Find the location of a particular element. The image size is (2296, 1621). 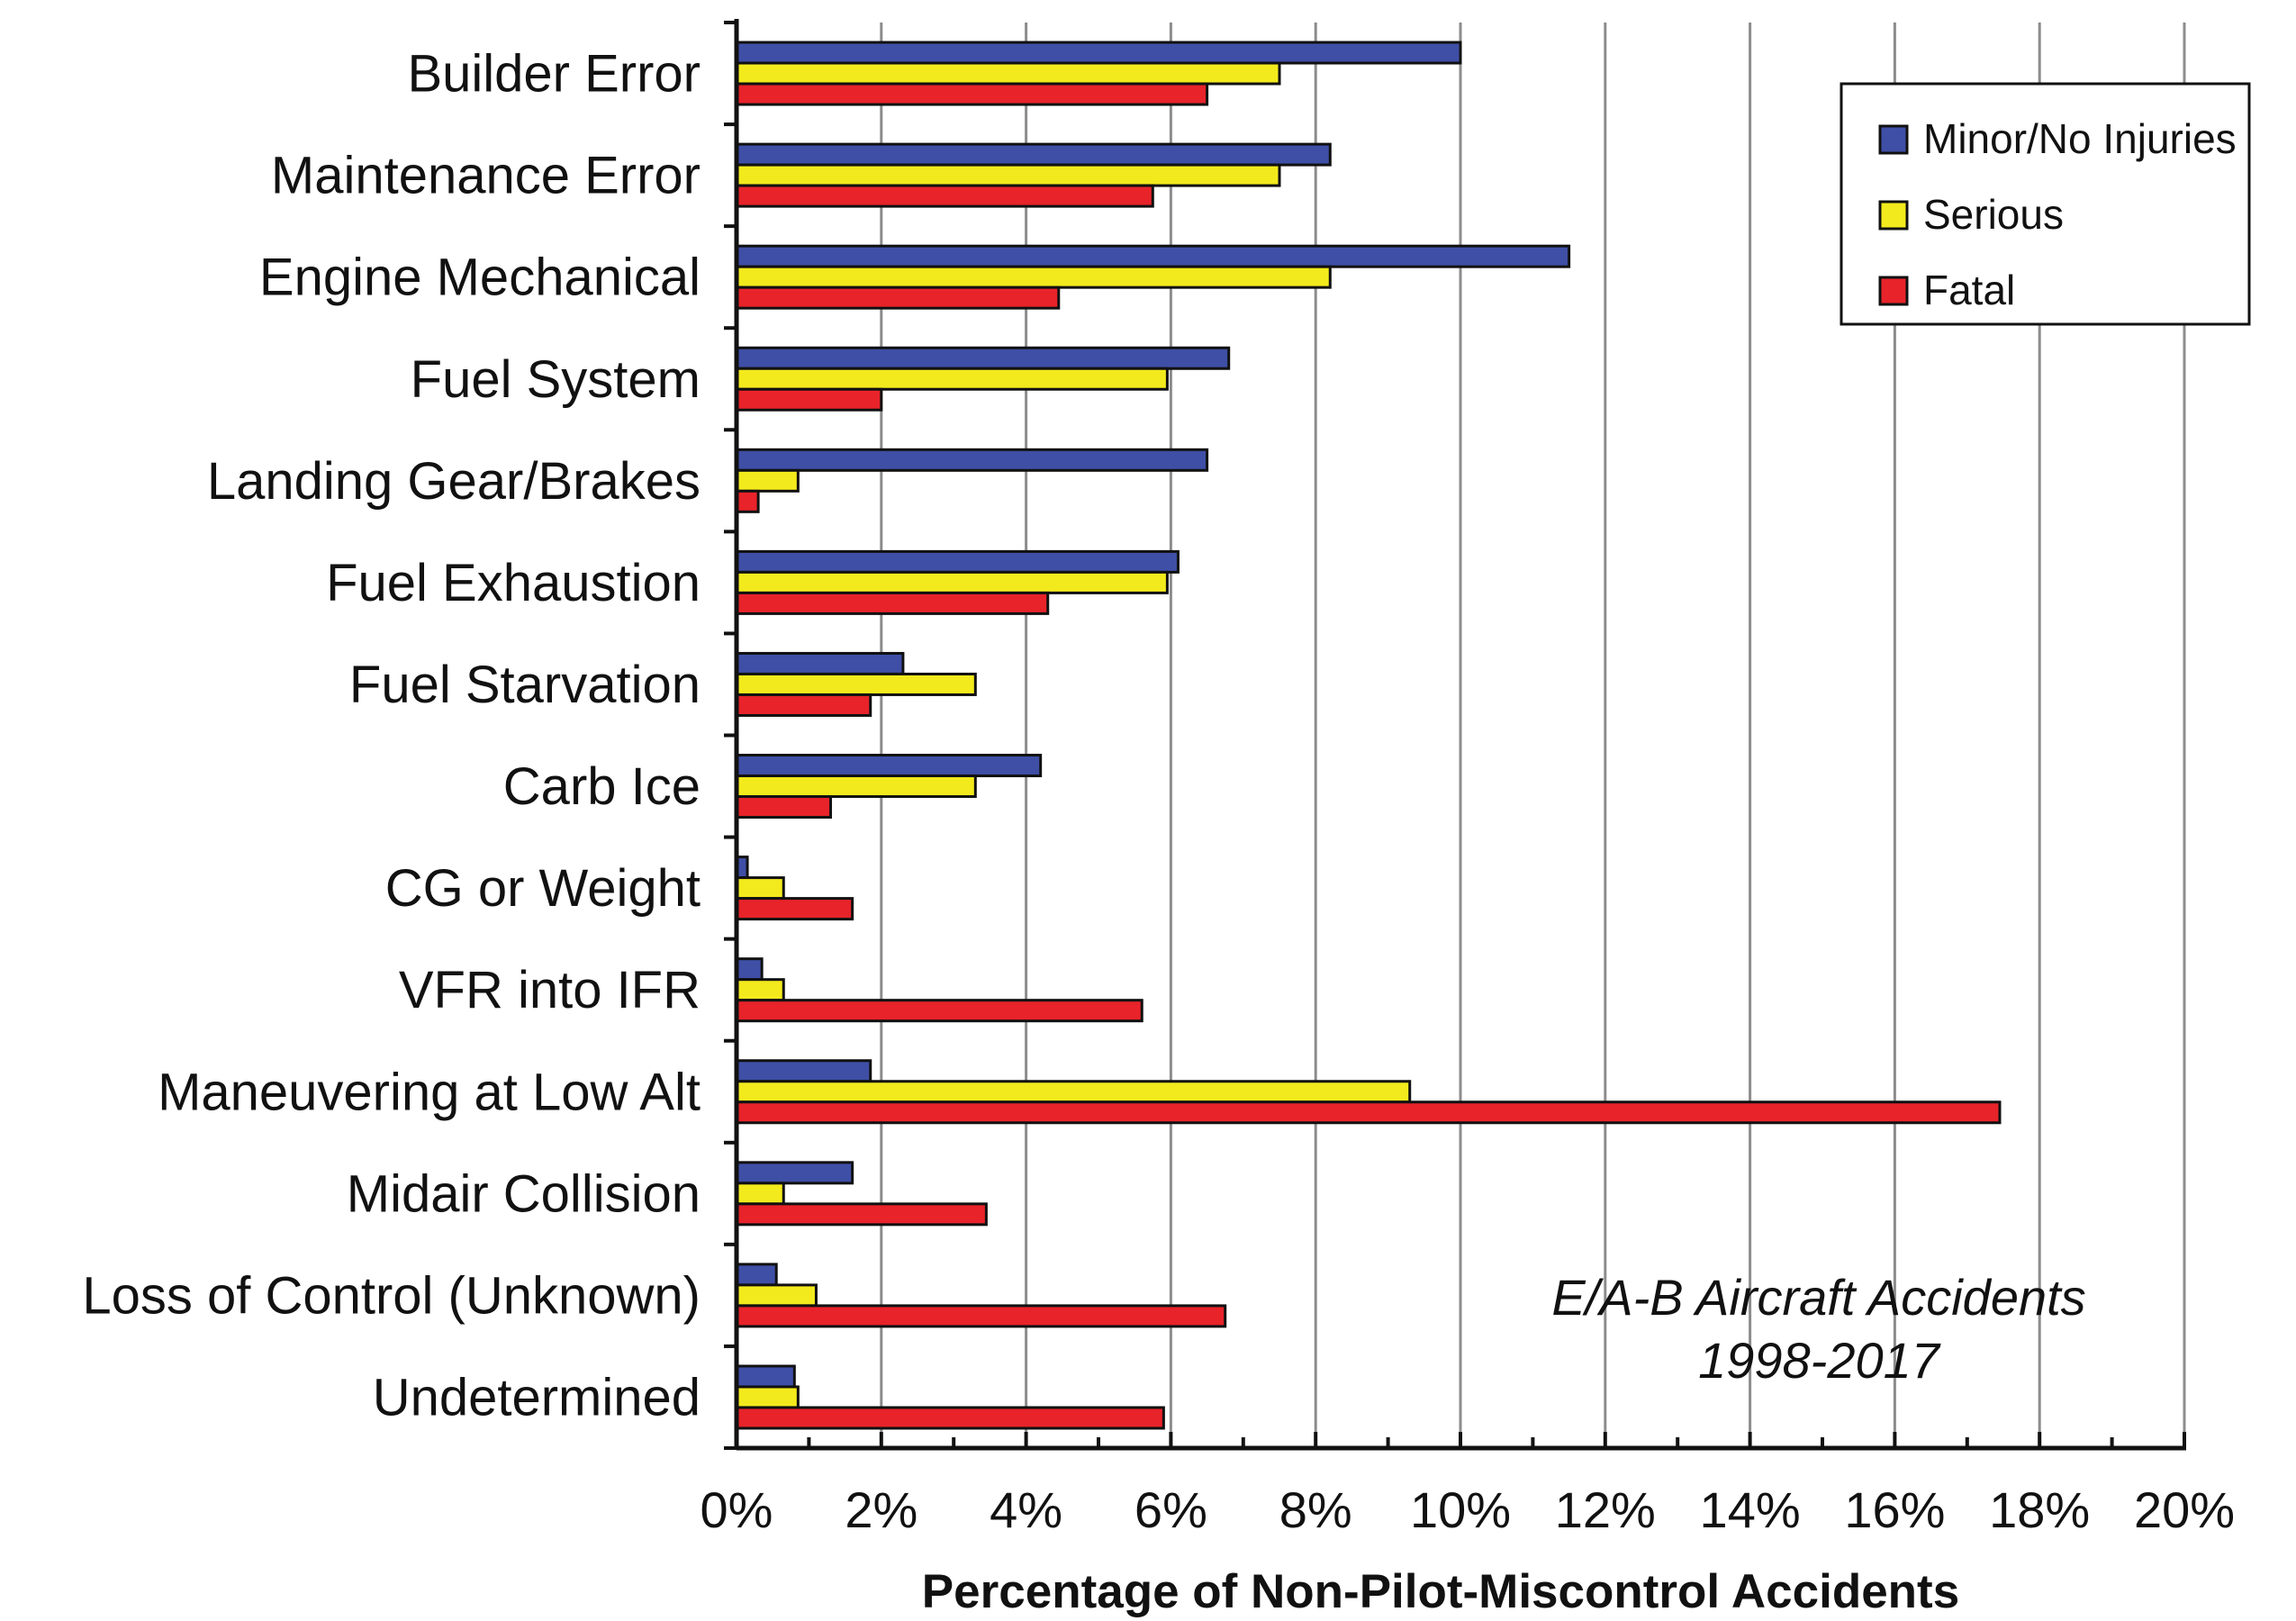

category-label-engine-mechanical: Engine Mechanical is located at coordinates (480, 278).